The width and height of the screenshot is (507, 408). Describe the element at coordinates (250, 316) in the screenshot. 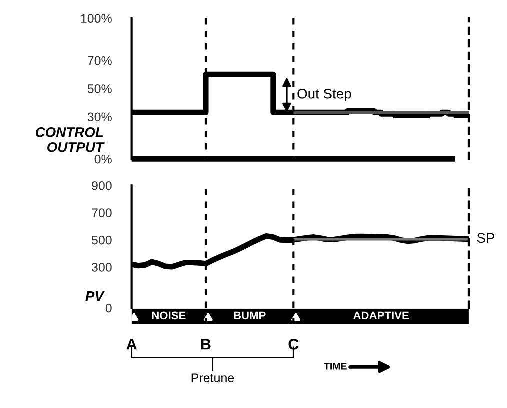

I see `text: BUMP` at that location.